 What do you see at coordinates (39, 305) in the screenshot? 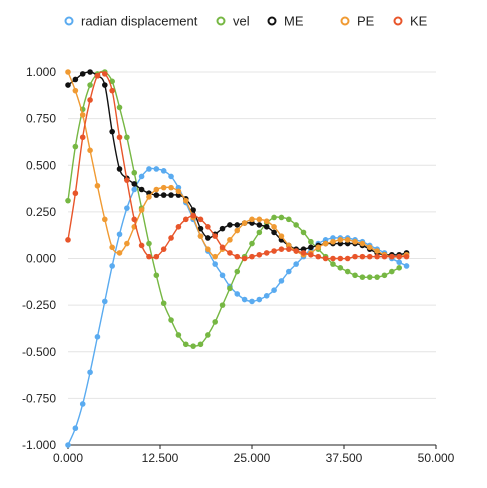
I see `y-tick-label: -0.250` at bounding box center [39, 305].